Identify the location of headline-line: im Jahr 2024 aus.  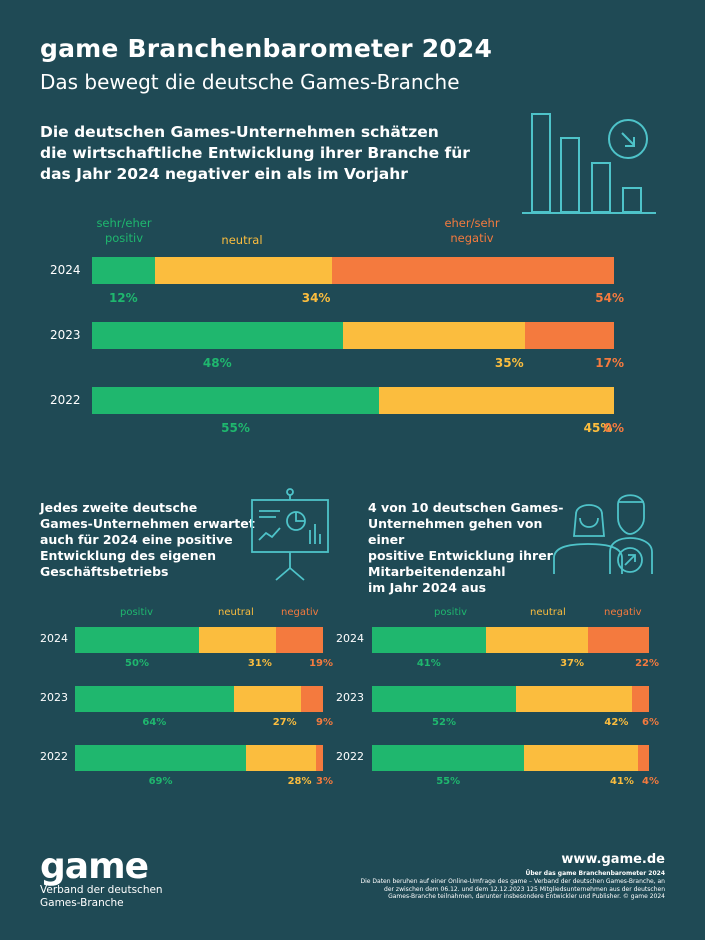
(427, 587).